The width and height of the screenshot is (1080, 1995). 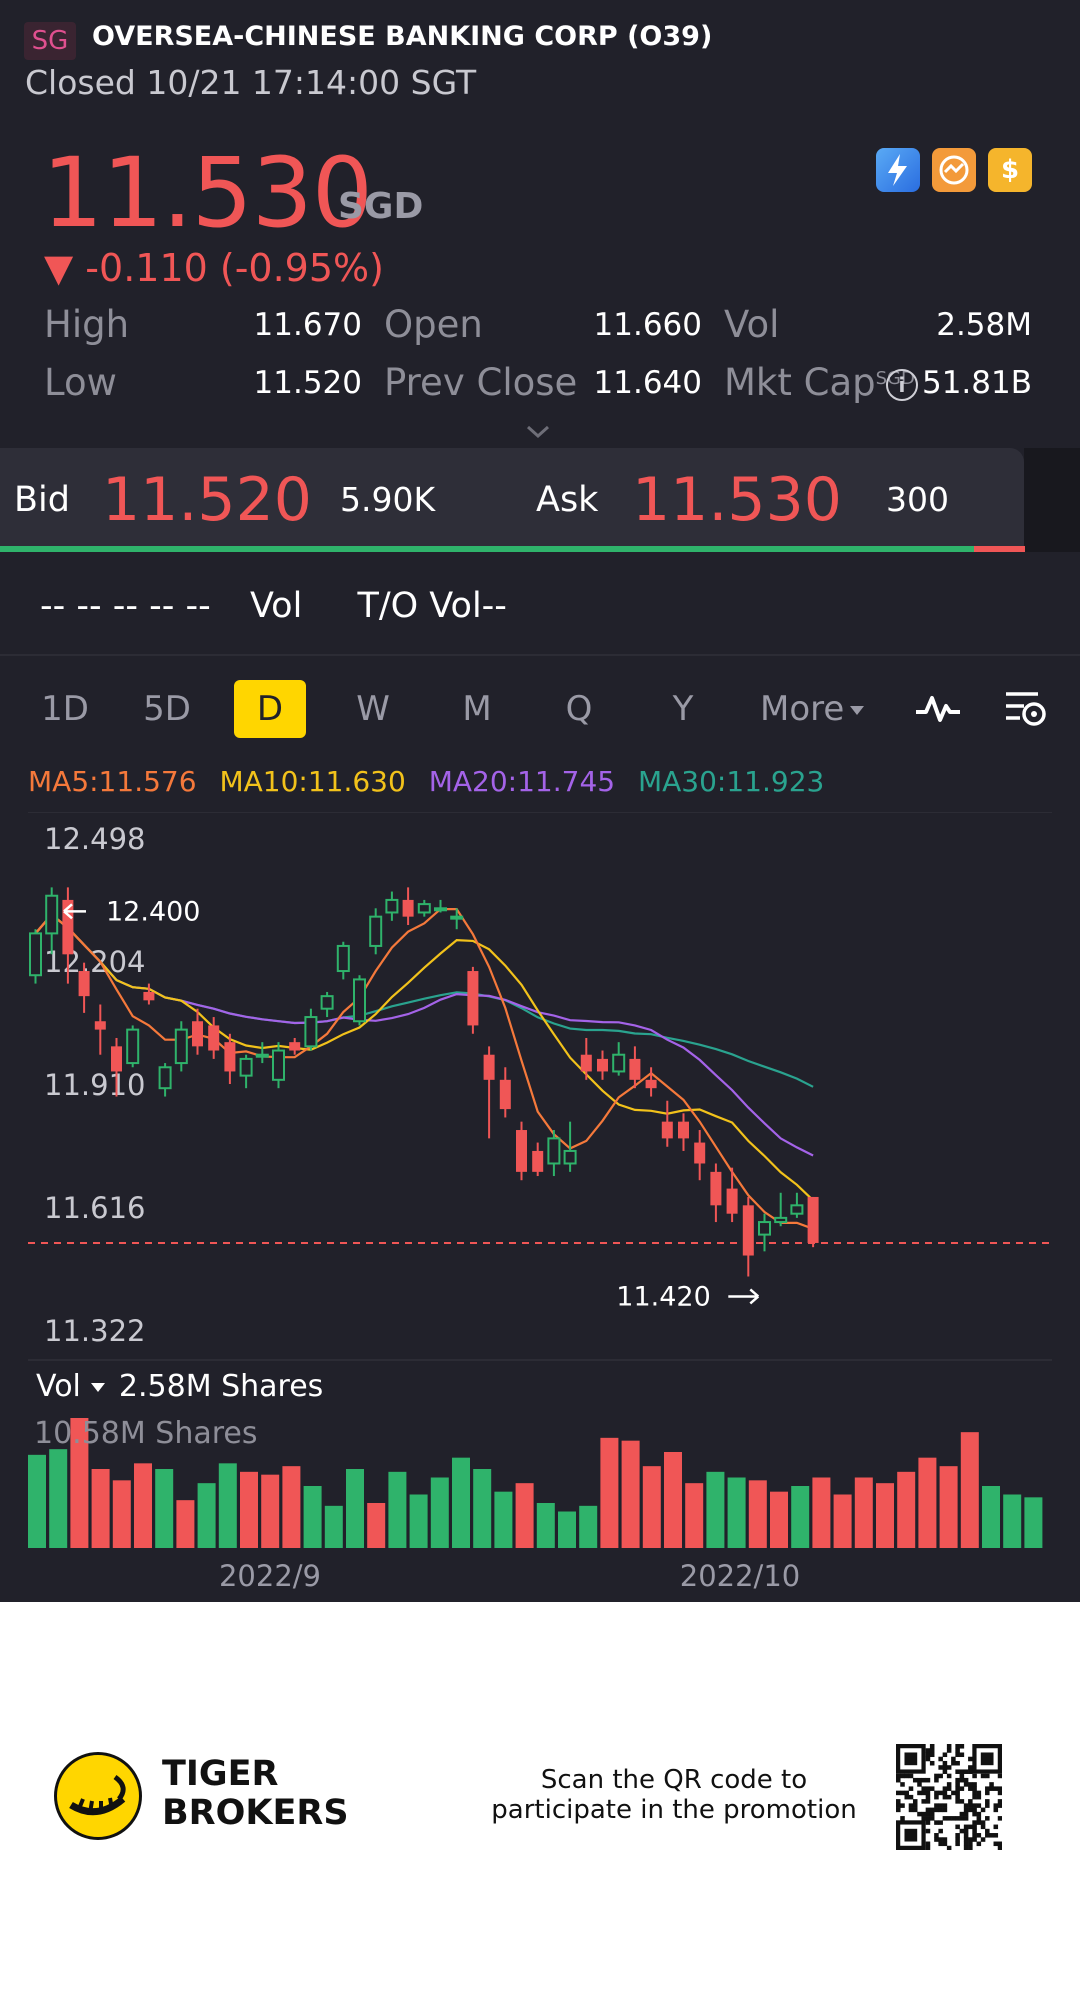 I want to click on low-value: 11.520, so click(x=307, y=383).